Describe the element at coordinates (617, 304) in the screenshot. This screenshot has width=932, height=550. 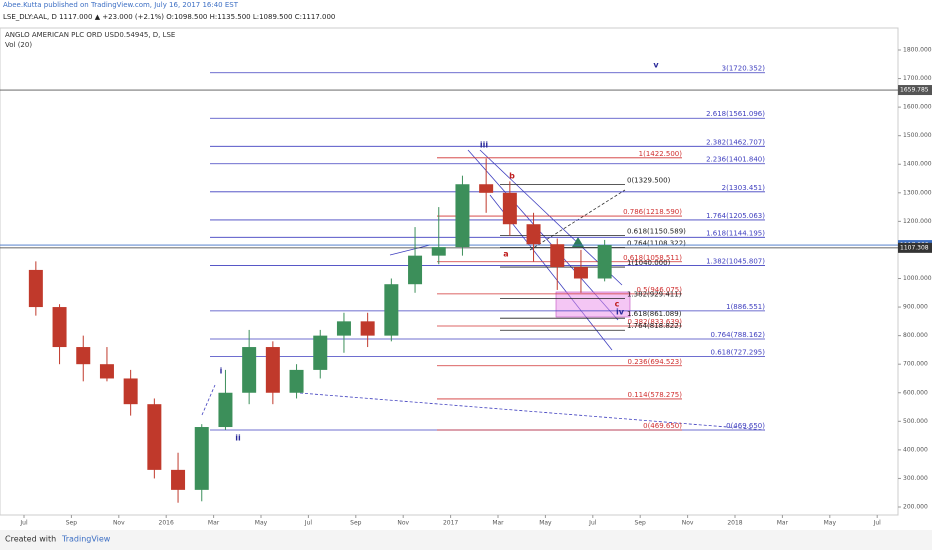
I see `wave-label: c` at that location.